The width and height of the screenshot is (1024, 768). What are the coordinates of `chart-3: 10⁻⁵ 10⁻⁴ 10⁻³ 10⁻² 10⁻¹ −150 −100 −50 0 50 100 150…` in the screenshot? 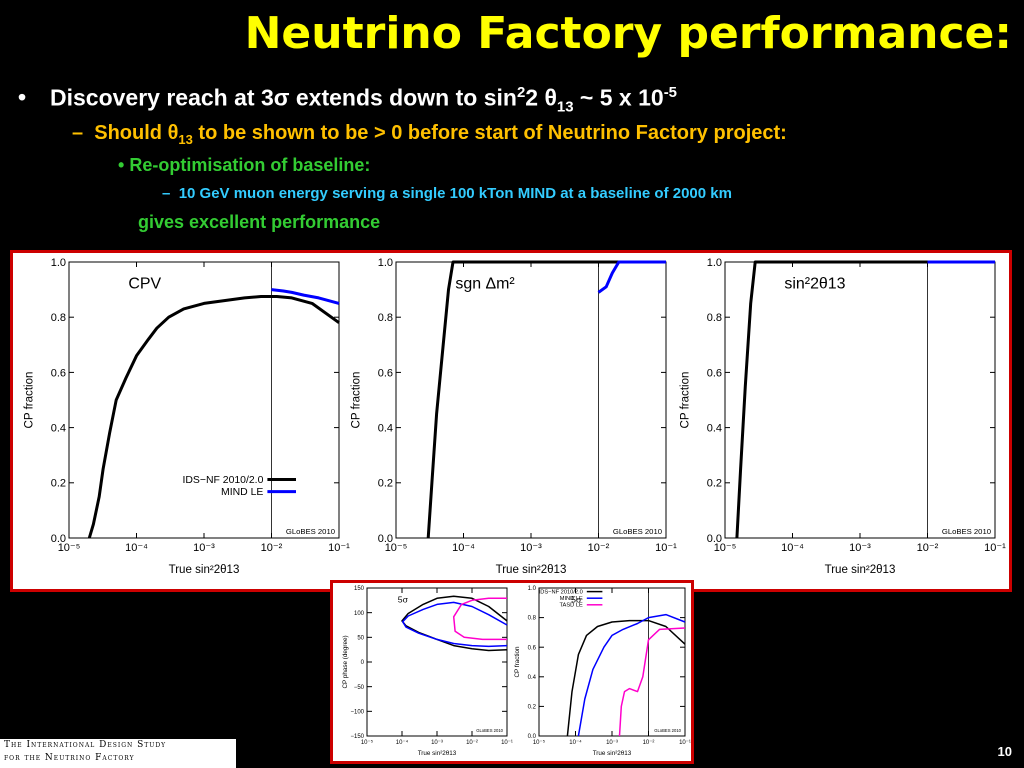 It's located at (427, 671).